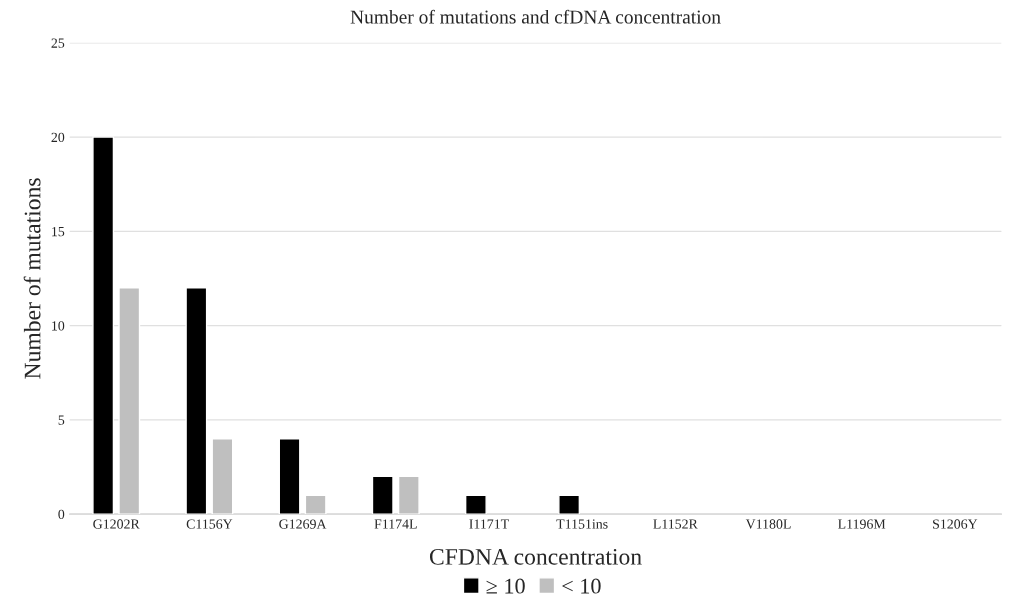 This screenshot has height=612, width=1024. What do you see at coordinates (535, 16) in the screenshot?
I see `chart-title: Number of mutations and cfDNA concentration` at bounding box center [535, 16].